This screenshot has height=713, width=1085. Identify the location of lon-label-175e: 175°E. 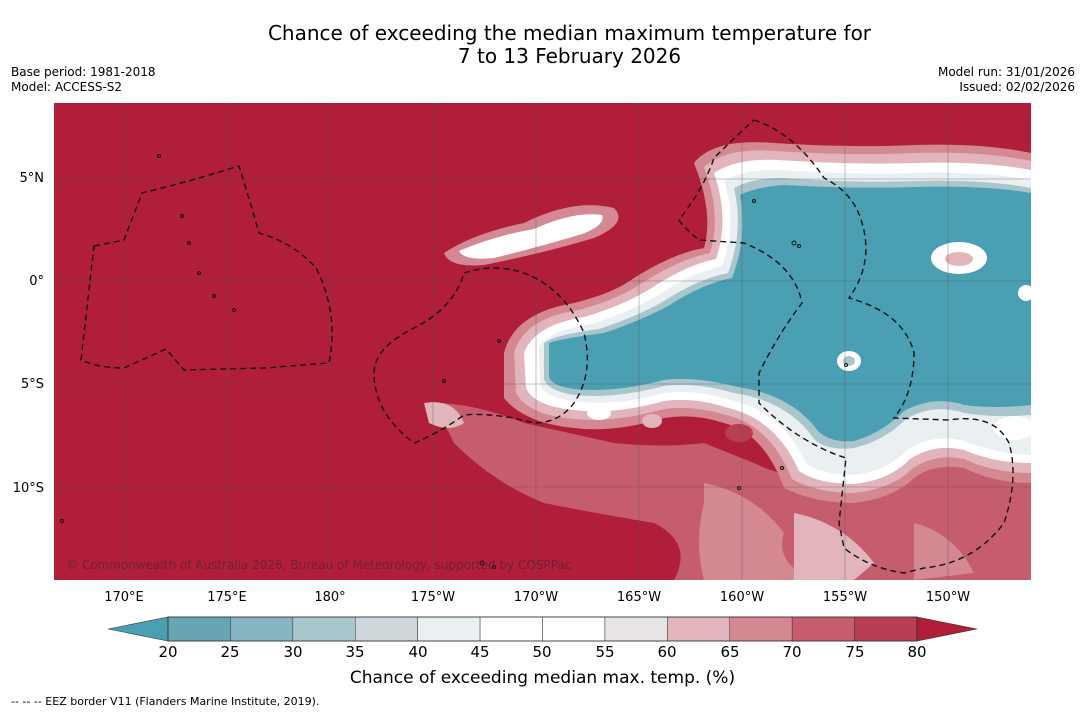
(227, 597).